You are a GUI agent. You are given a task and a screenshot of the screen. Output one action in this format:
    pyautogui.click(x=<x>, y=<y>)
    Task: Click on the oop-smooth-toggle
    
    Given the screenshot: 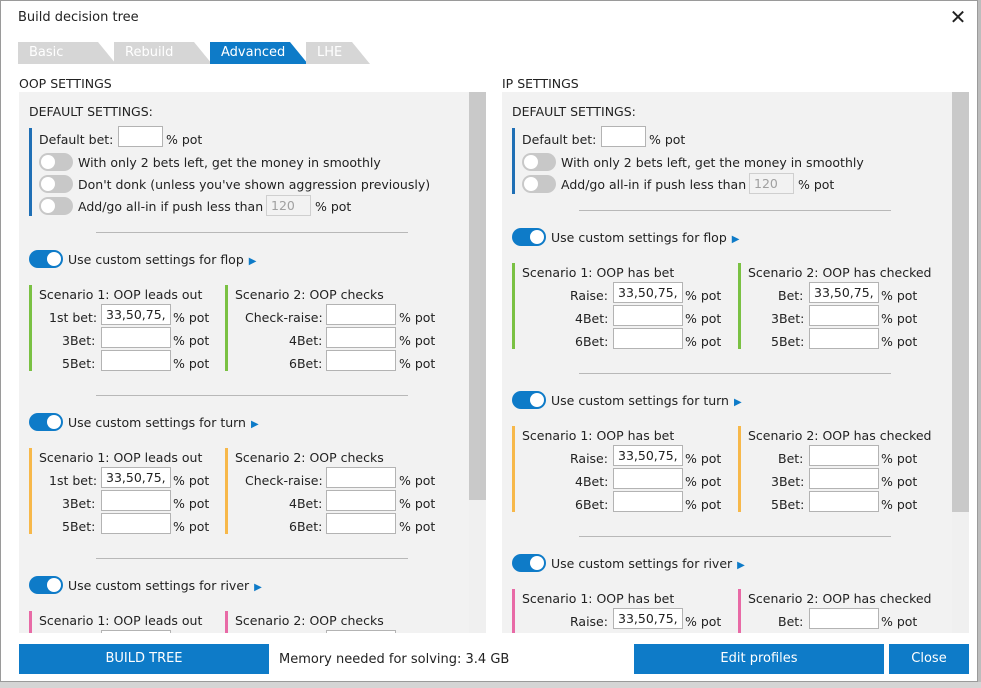 What is the action you would take?
    pyautogui.click(x=56, y=162)
    